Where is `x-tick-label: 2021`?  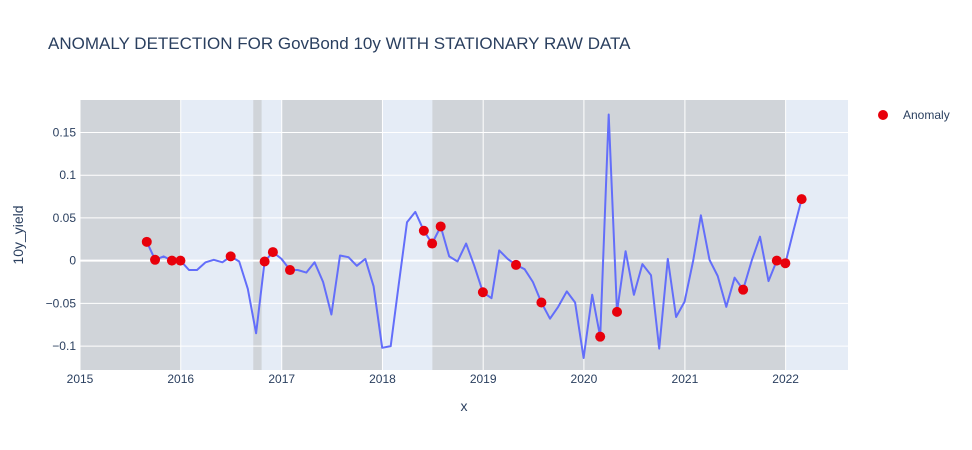 x-tick-label: 2021 is located at coordinates (685, 379).